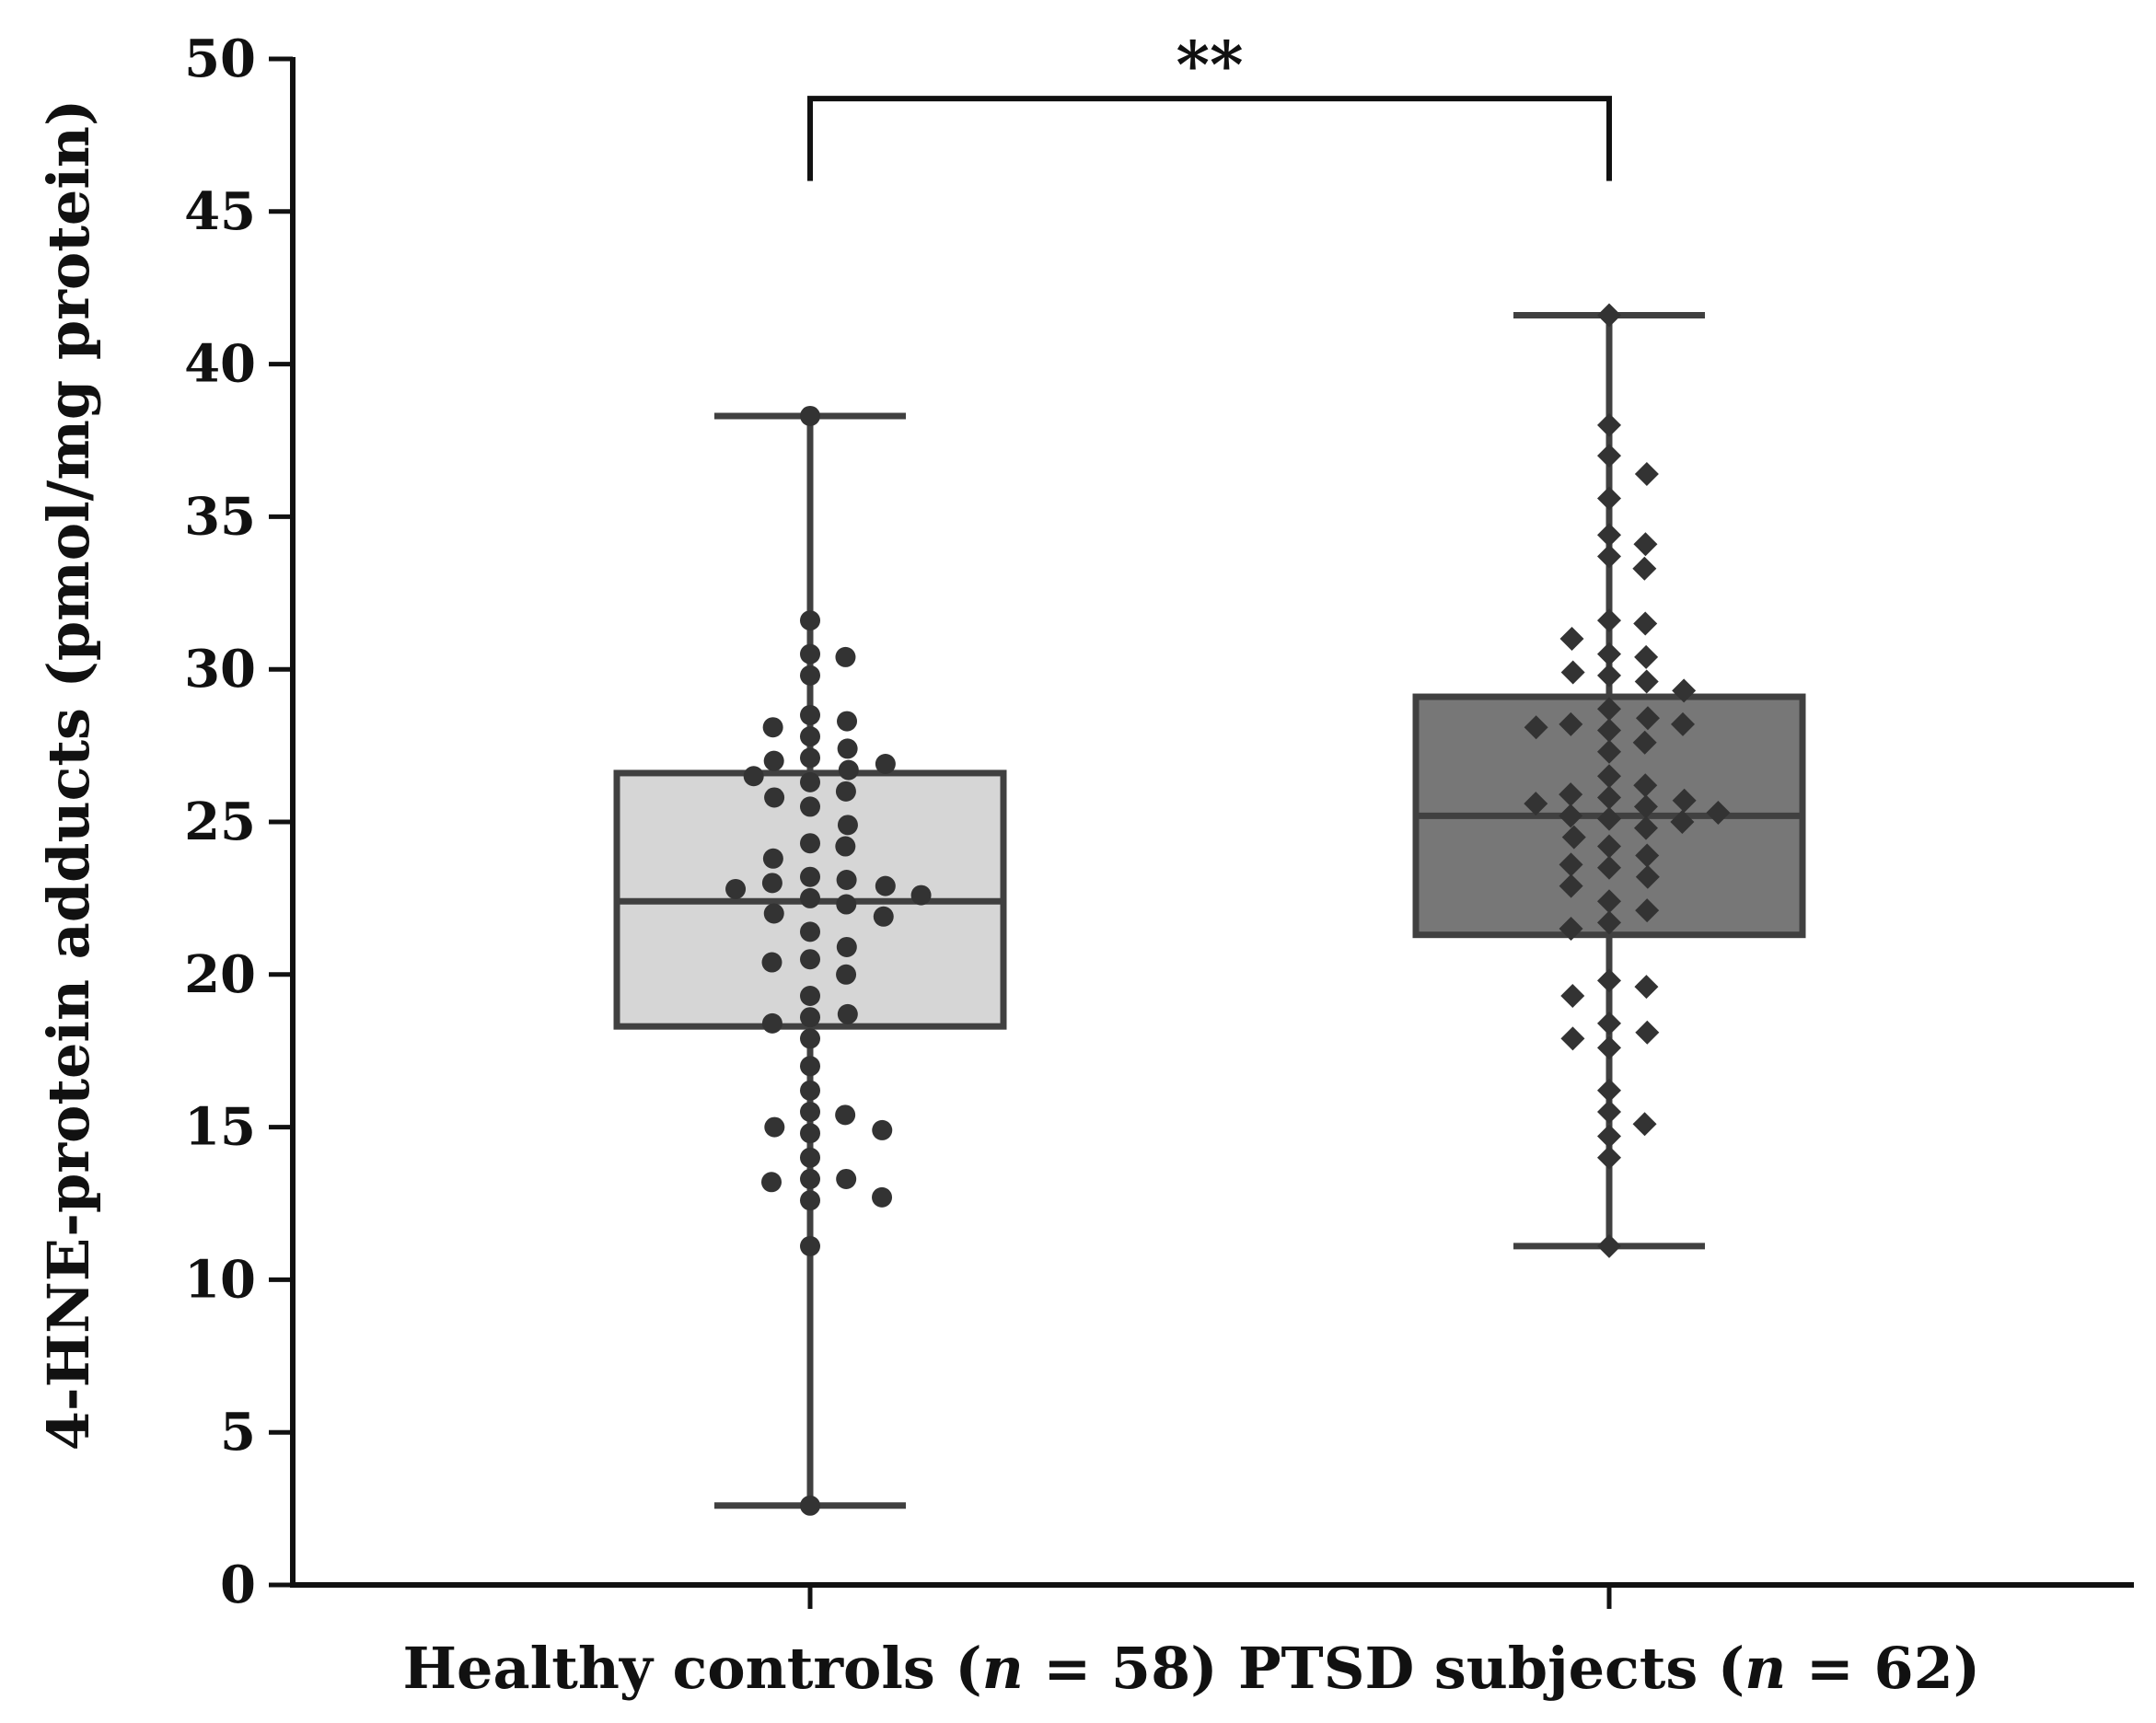 This screenshot has width=2156, height=1723. I want to click on y-tick-label-30: 30, so click(220, 669).